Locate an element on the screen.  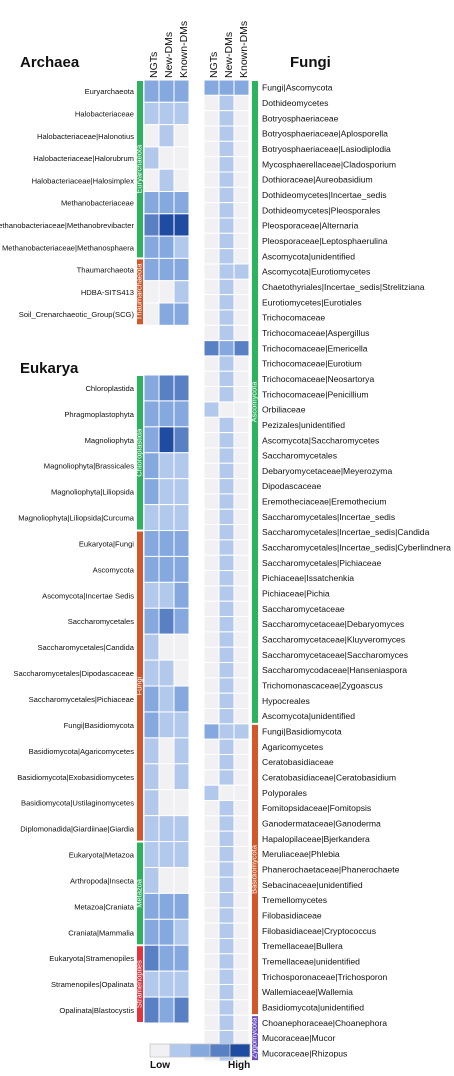
fungi-row-label: Saccharomycodaceae|Hanseniaspora is located at coordinates (334, 670).